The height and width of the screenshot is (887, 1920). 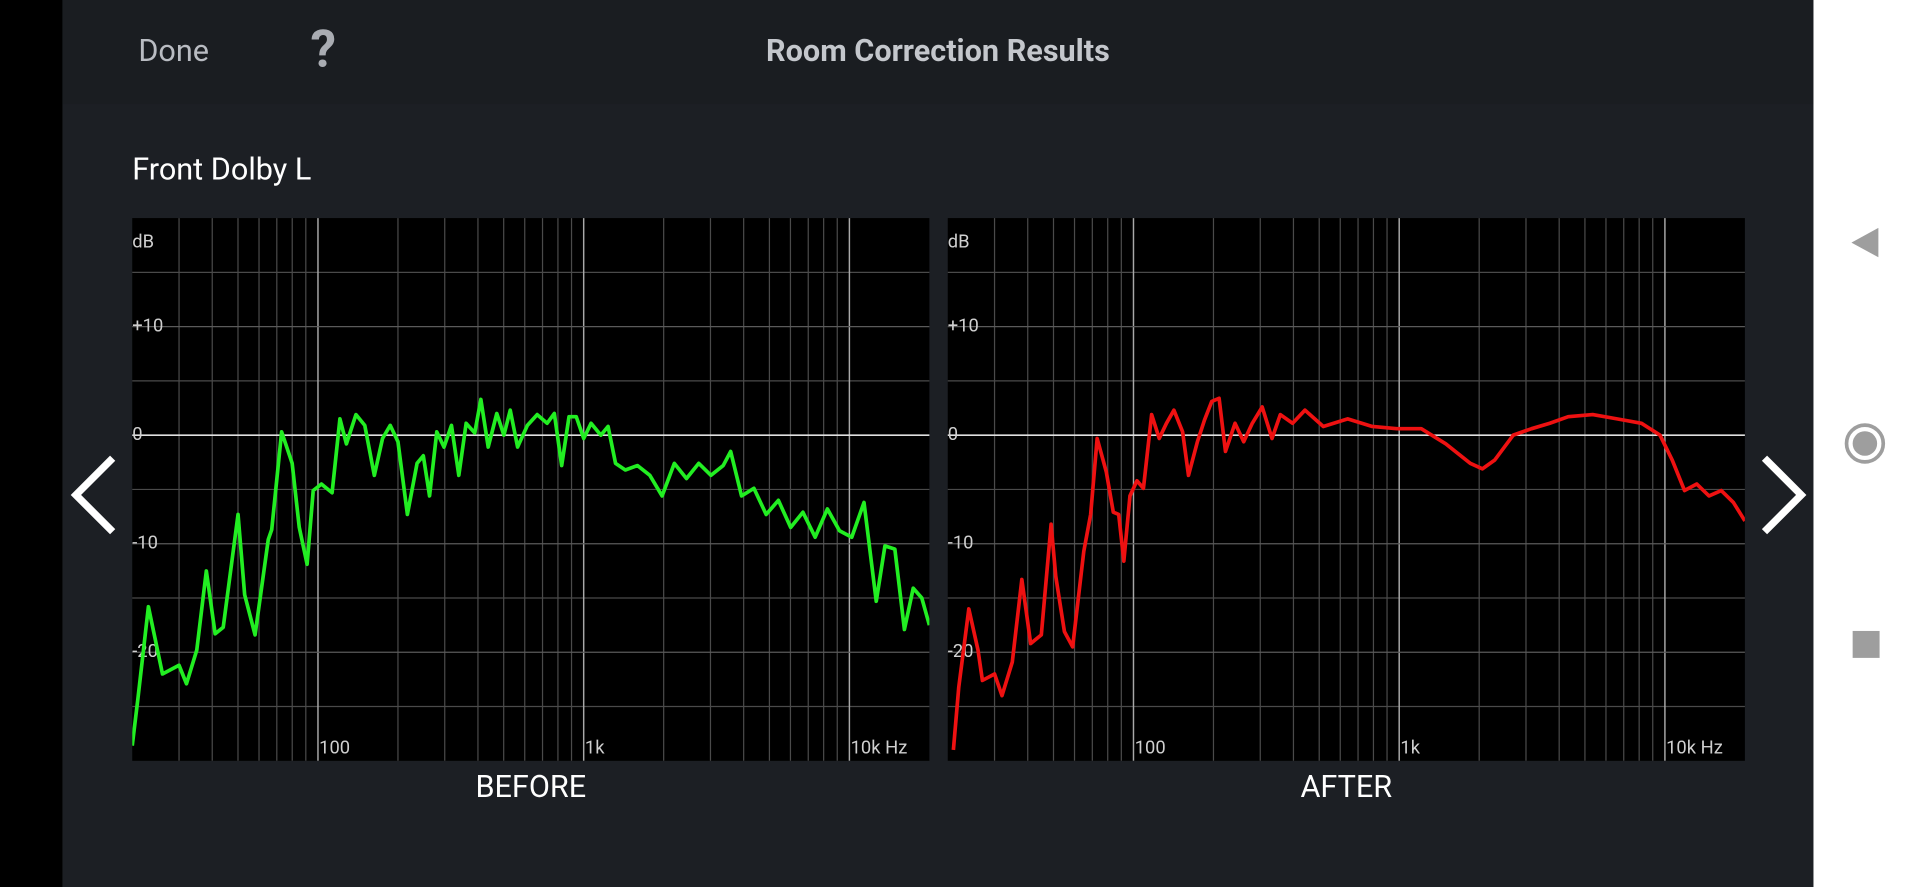 I want to click on channel-name: Front Dolby L, so click(x=221, y=170).